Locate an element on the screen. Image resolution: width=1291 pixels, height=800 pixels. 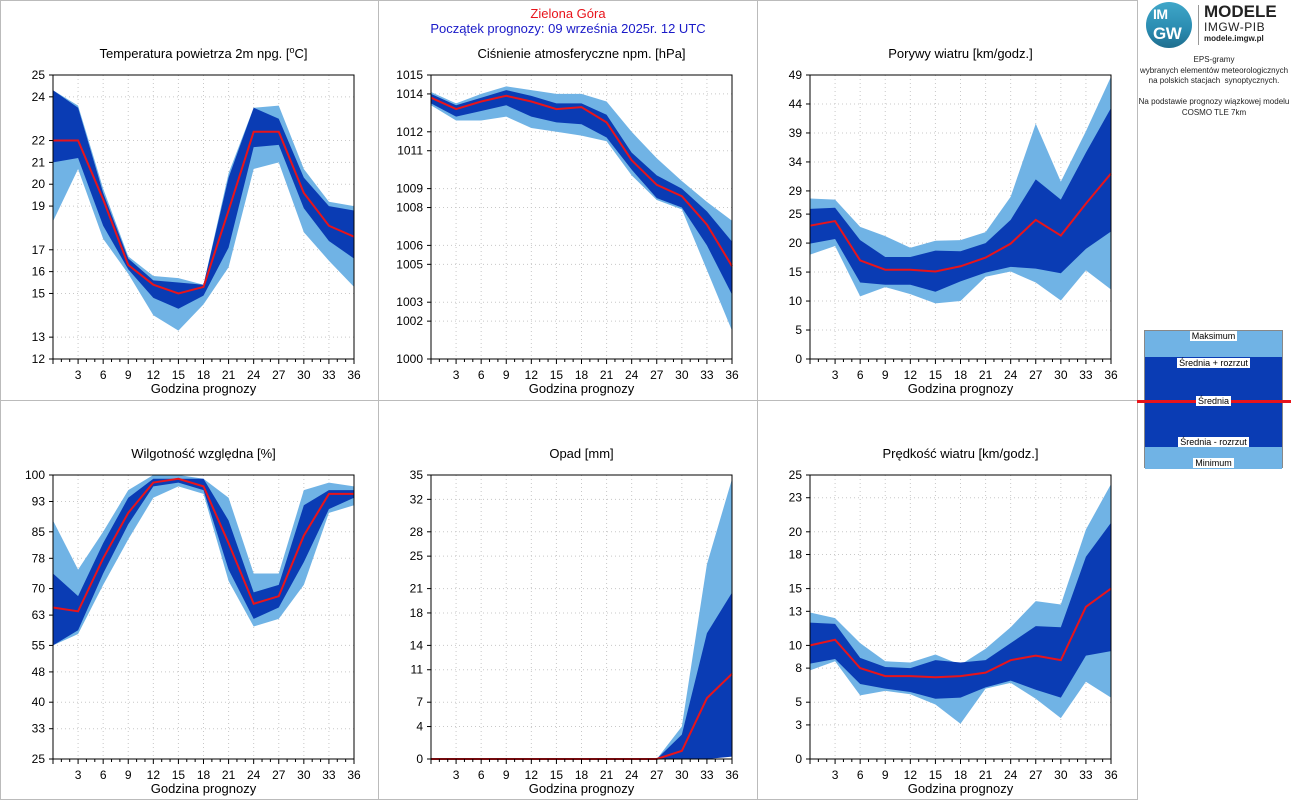
y-tick-label: 28 is located at coordinates (417, 532).